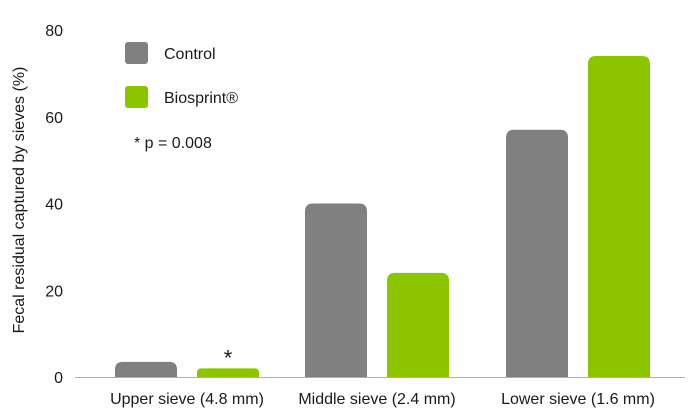 Image resolution: width=696 pixels, height=420 pixels. What do you see at coordinates (173, 143) in the screenshot?
I see `significance-note: * p = 0.008` at bounding box center [173, 143].